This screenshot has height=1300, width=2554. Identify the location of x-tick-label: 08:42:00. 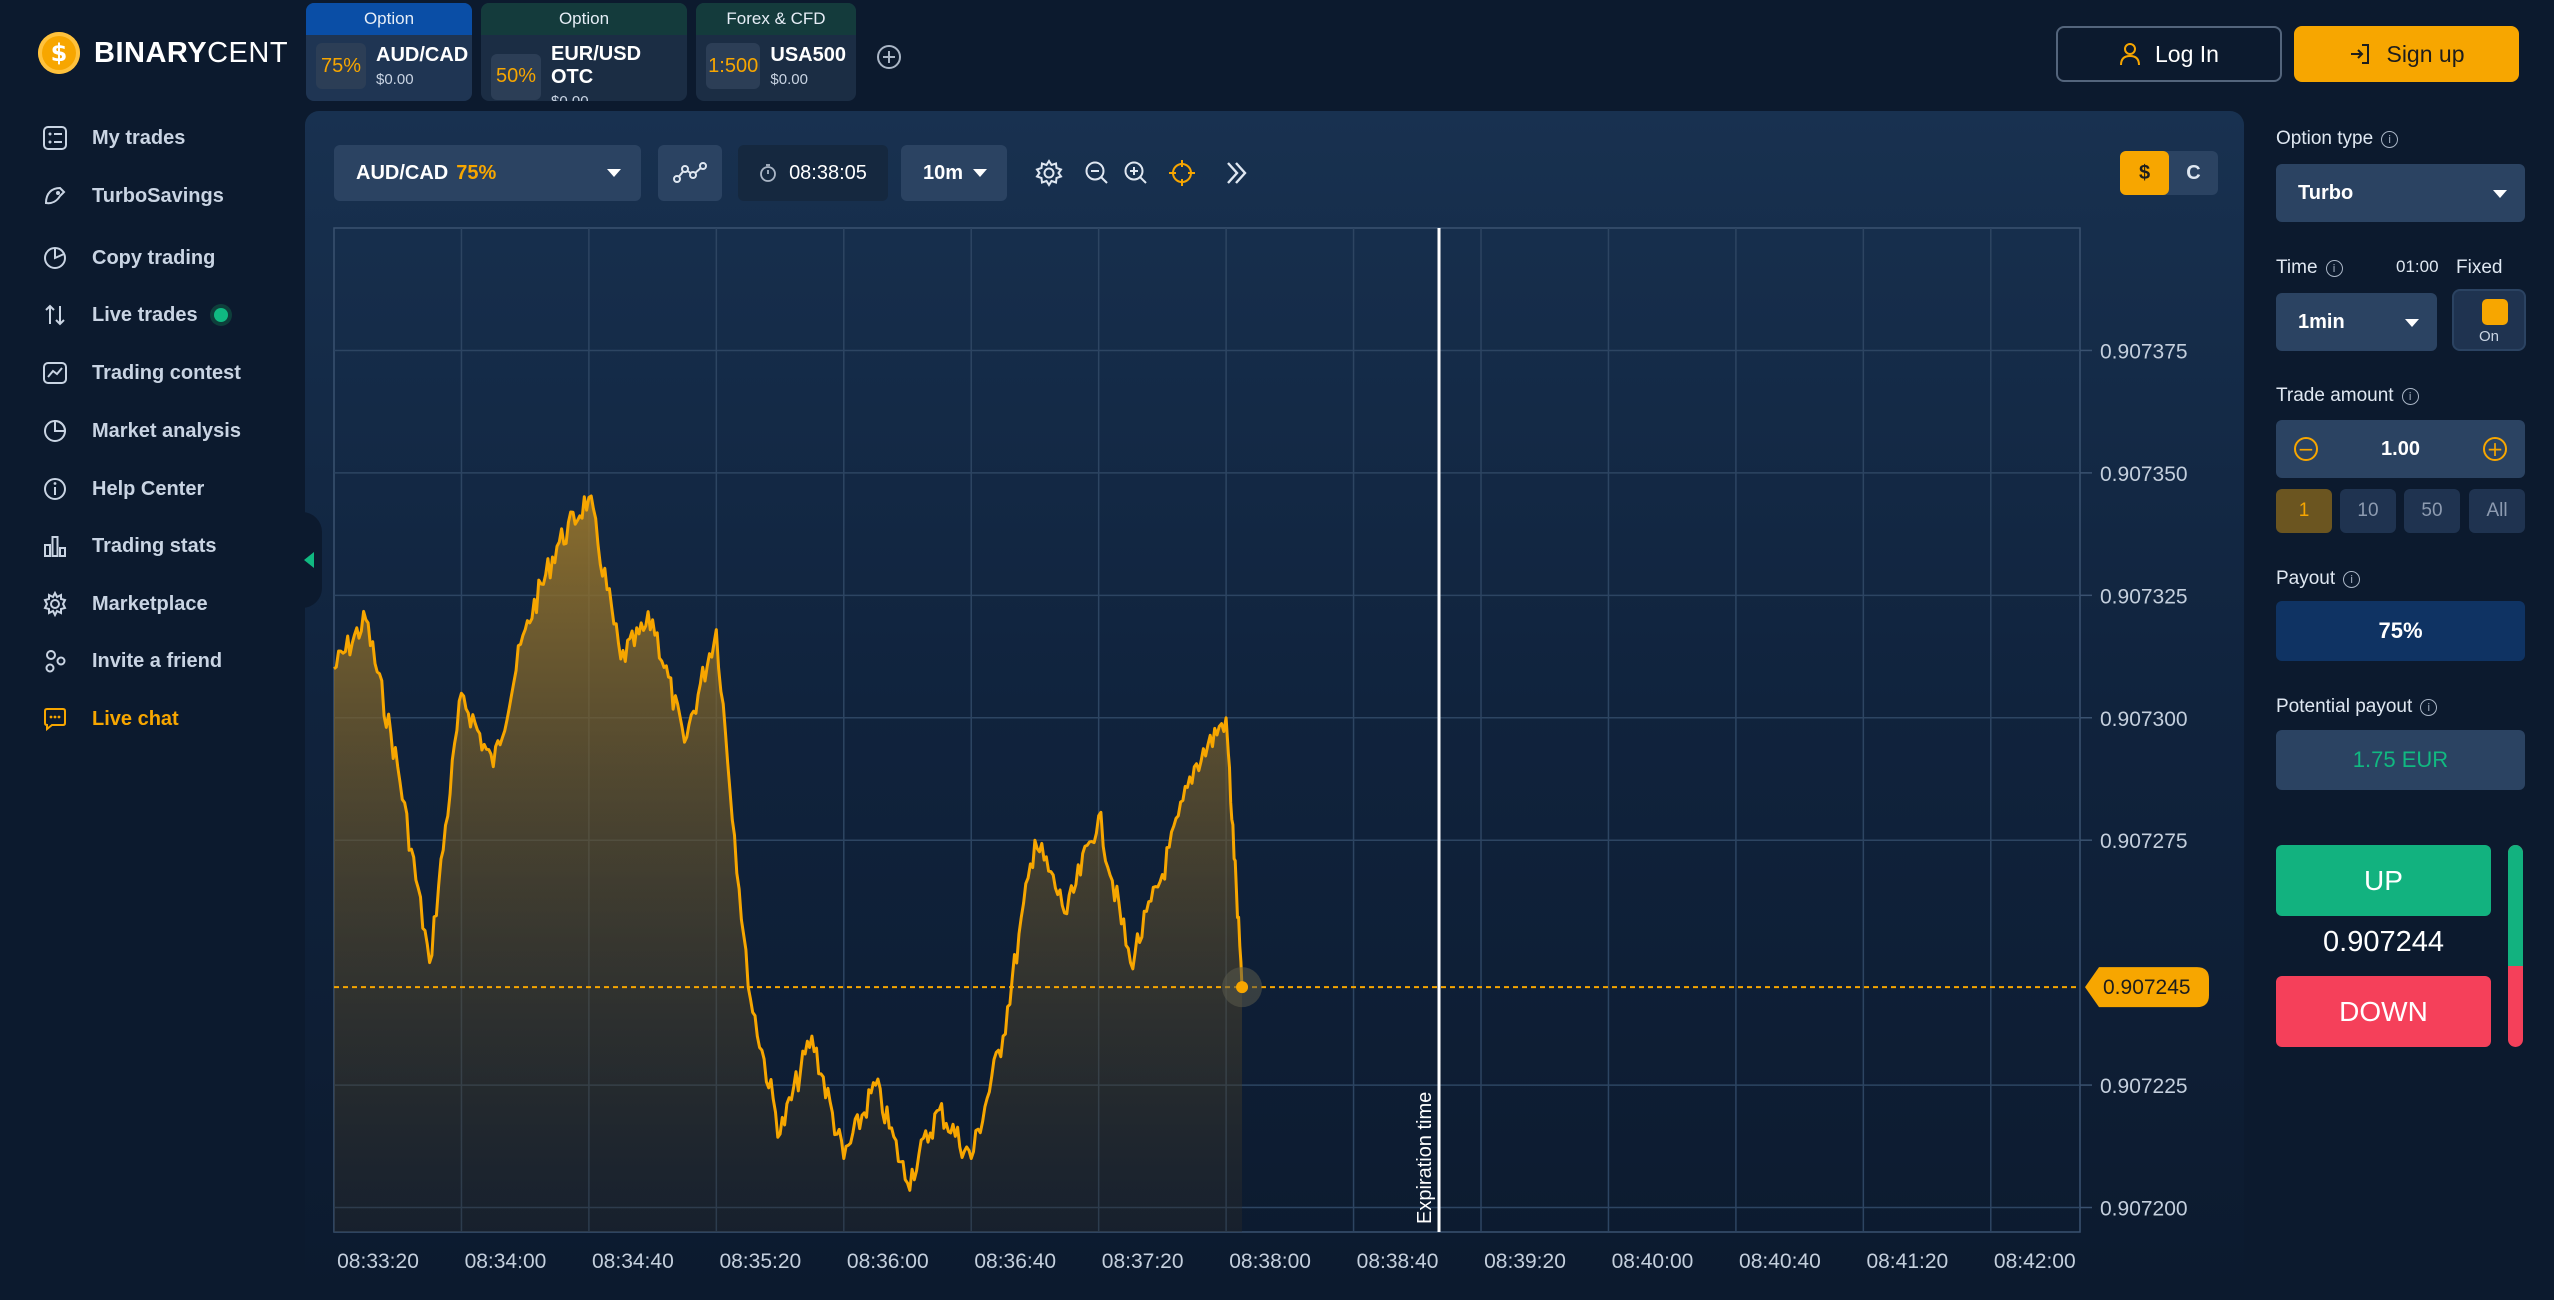
(2035, 1261).